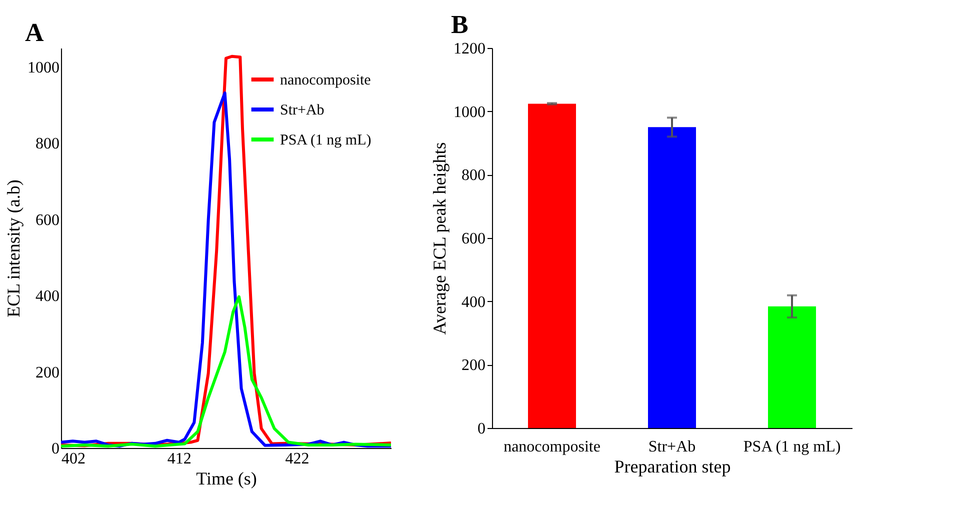 The width and height of the screenshot is (968, 511). What do you see at coordinates (34, 32) in the screenshot?
I see `chart-title: A` at bounding box center [34, 32].